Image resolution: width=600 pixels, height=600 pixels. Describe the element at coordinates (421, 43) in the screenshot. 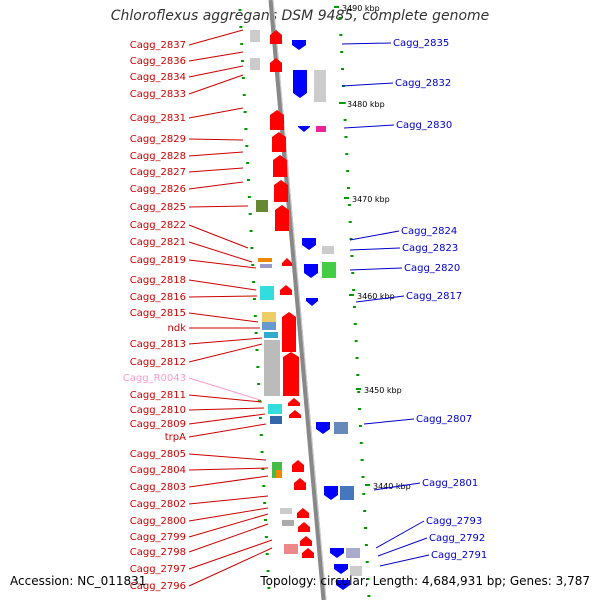

I see `gene-label: Cagg_2835` at that location.